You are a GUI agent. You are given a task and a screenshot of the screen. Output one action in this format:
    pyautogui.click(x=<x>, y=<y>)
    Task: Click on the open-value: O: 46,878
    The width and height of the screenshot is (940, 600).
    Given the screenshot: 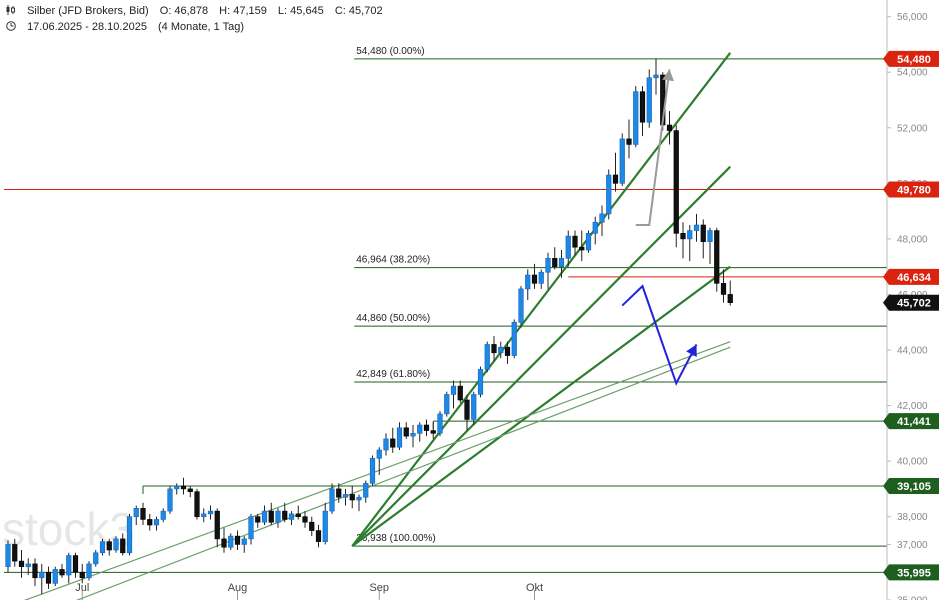 What is the action you would take?
    pyautogui.click(x=184, y=11)
    